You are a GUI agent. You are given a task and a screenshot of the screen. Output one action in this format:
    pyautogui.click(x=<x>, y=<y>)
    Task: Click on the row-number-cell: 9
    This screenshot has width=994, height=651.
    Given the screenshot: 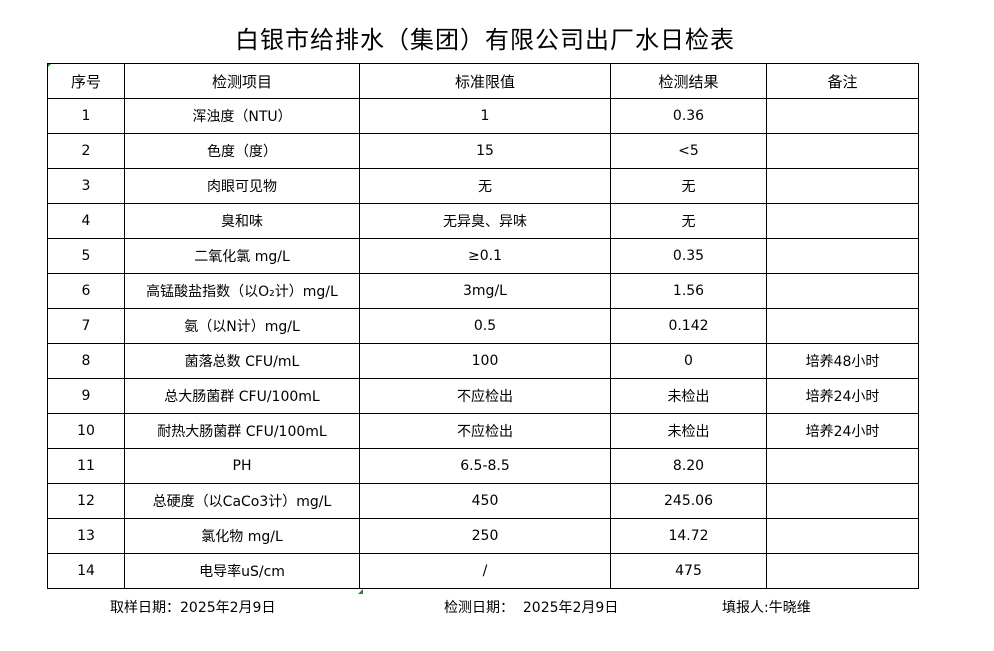 What is the action you would take?
    pyautogui.click(x=86, y=396)
    